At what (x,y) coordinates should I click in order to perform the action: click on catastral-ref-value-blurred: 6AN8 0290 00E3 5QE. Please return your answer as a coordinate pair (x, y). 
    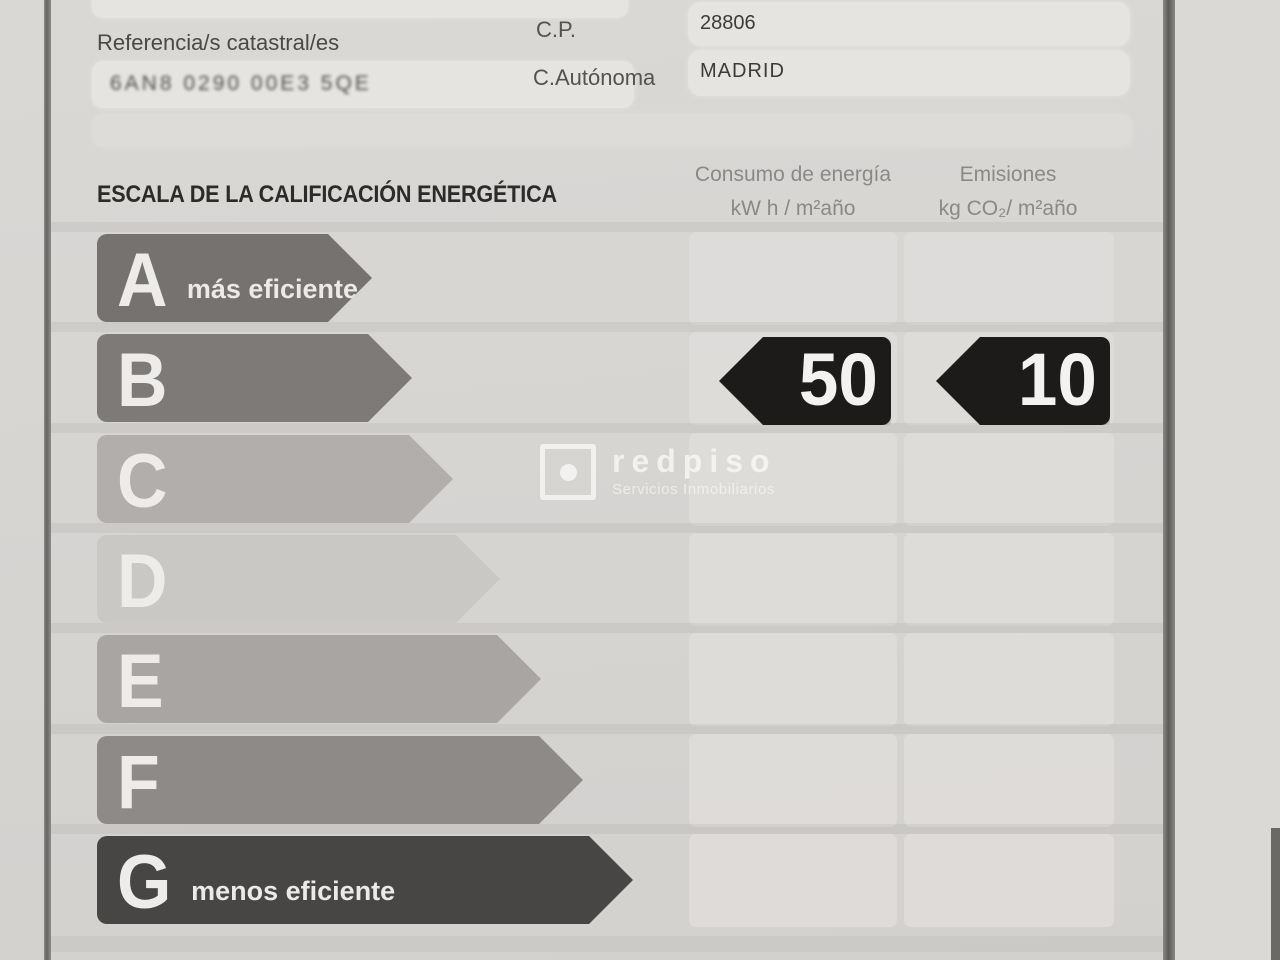
    Looking at the image, I should click on (241, 83).